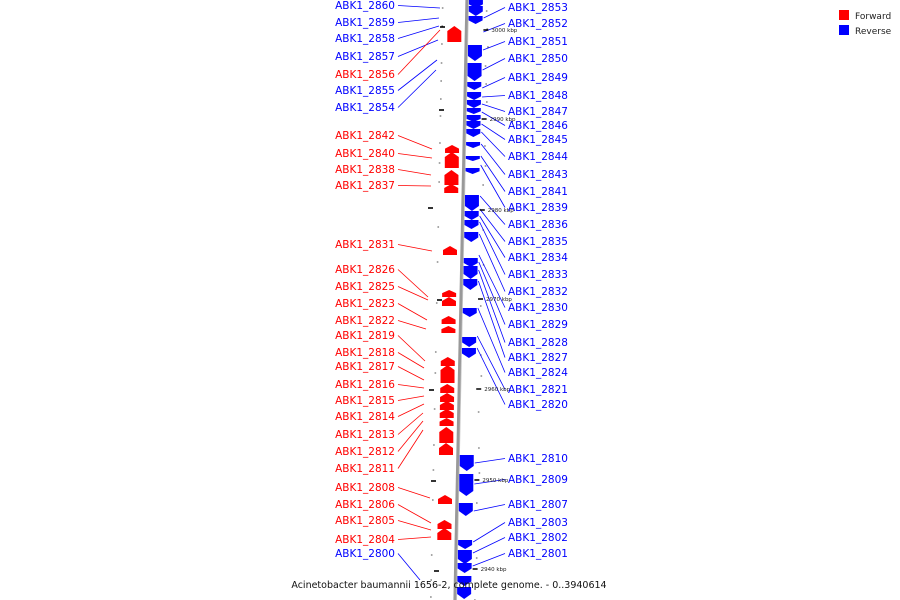 The image size is (900, 600). I want to click on gene-label-abk1-2812: ABK1_2812, so click(365, 452).